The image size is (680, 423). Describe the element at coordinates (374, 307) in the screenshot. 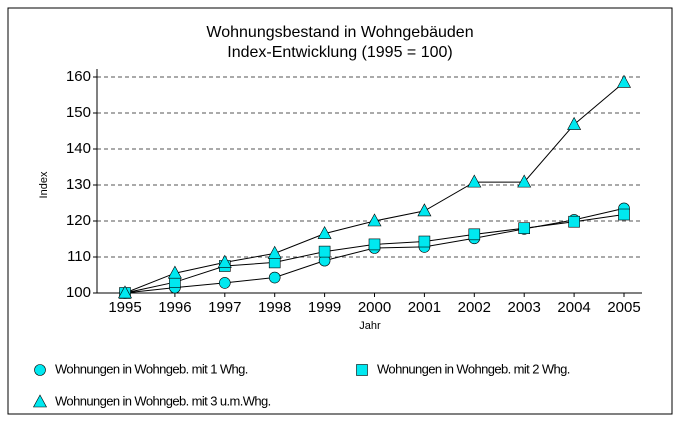

I see `x-tick-label: 2000` at that location.